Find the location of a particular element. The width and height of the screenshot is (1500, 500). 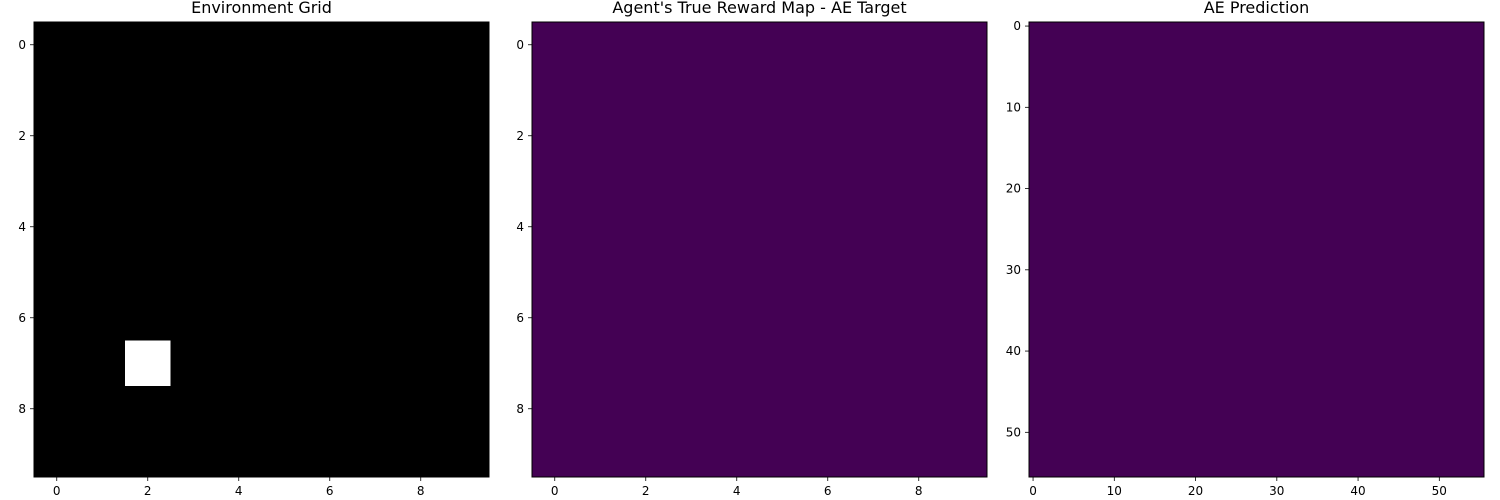

x-tick-label: 50 is located at coordinates (1439, 491).